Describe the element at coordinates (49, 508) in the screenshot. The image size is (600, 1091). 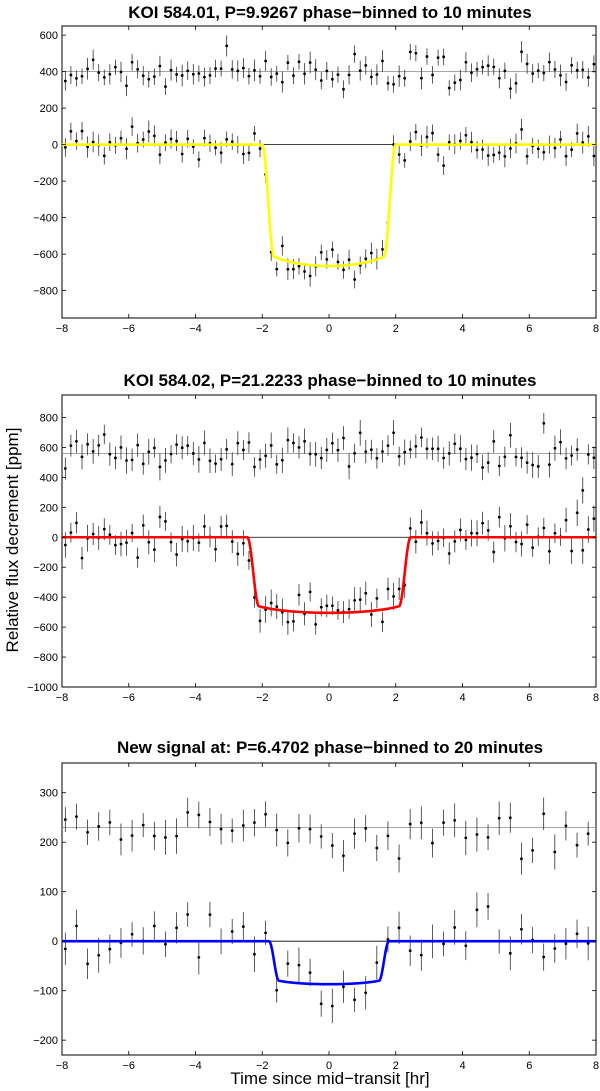
I see `y-tick-label: 200` at that location.